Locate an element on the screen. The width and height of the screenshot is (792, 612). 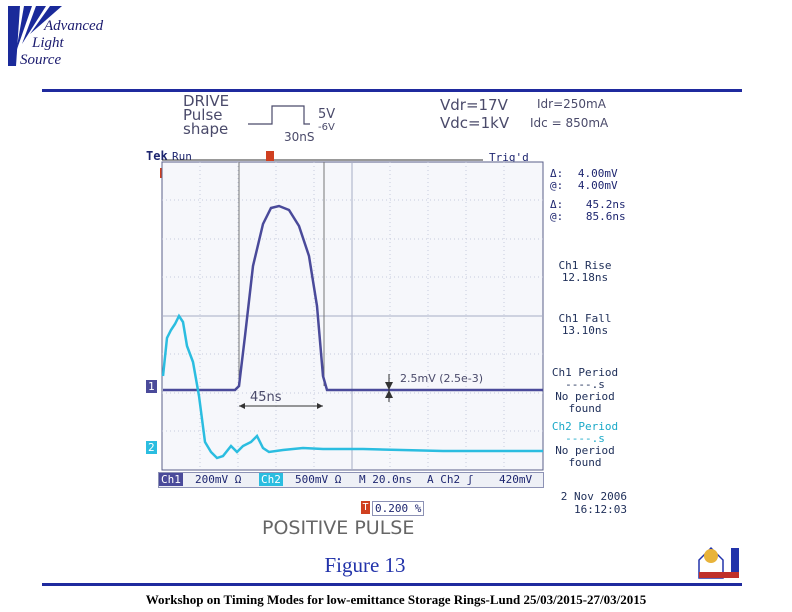
trigger-position-marker: T is located at coordinates (365, 507).